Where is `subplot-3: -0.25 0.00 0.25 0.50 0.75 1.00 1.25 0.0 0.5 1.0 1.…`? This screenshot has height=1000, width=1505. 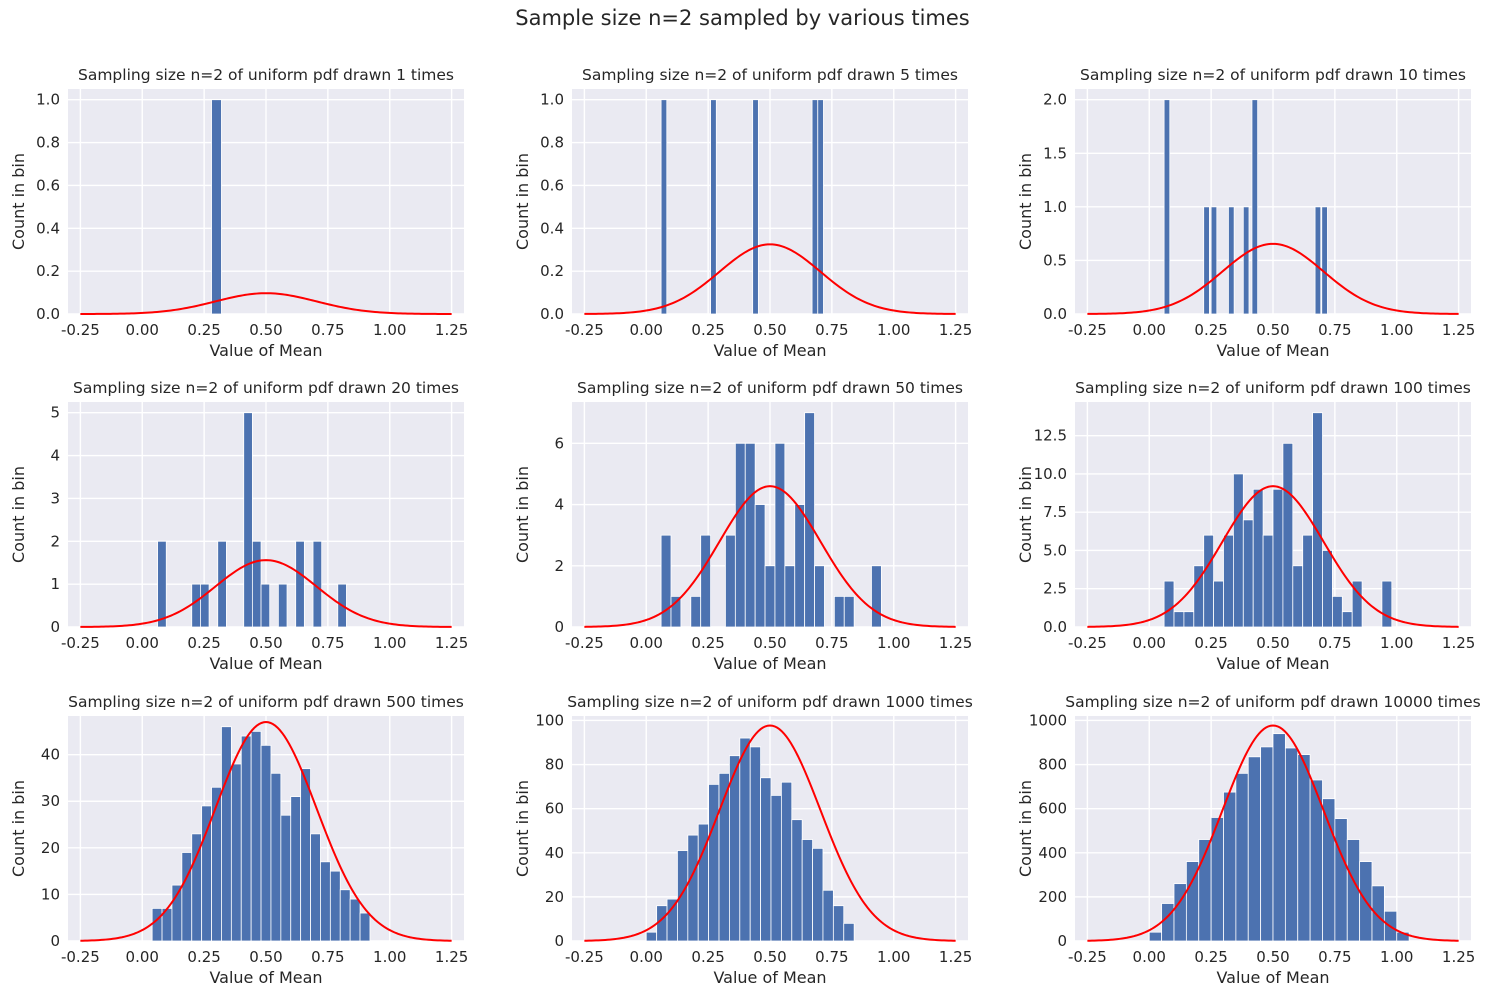
subplot-3: -0.25 0.00 0.25 0.50 0.75 1.00 1.25 0.0 0.5 1.0 1.… is located at coordinates (1245, 213).